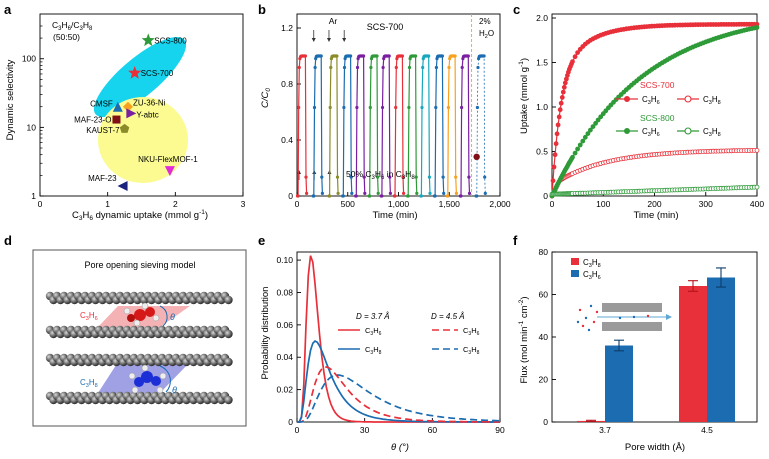 The height and width of the screenshot is (459, 769). I want to click on c3h6-molecule, so click(141, 314).